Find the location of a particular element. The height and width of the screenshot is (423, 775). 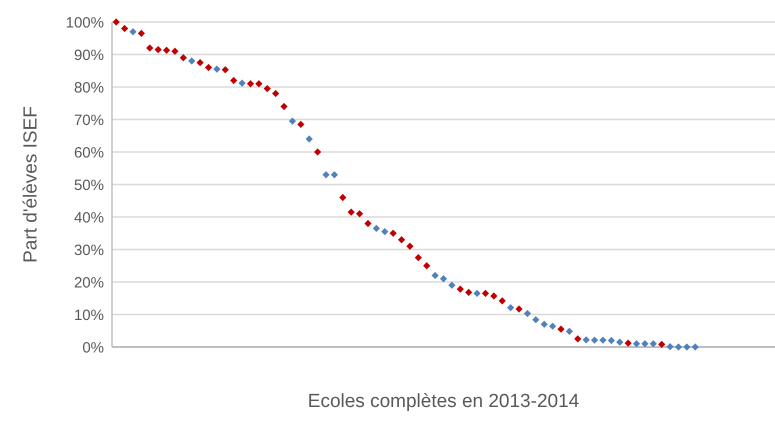

y-tick-label: 60% is located at coordinates (89, 153).